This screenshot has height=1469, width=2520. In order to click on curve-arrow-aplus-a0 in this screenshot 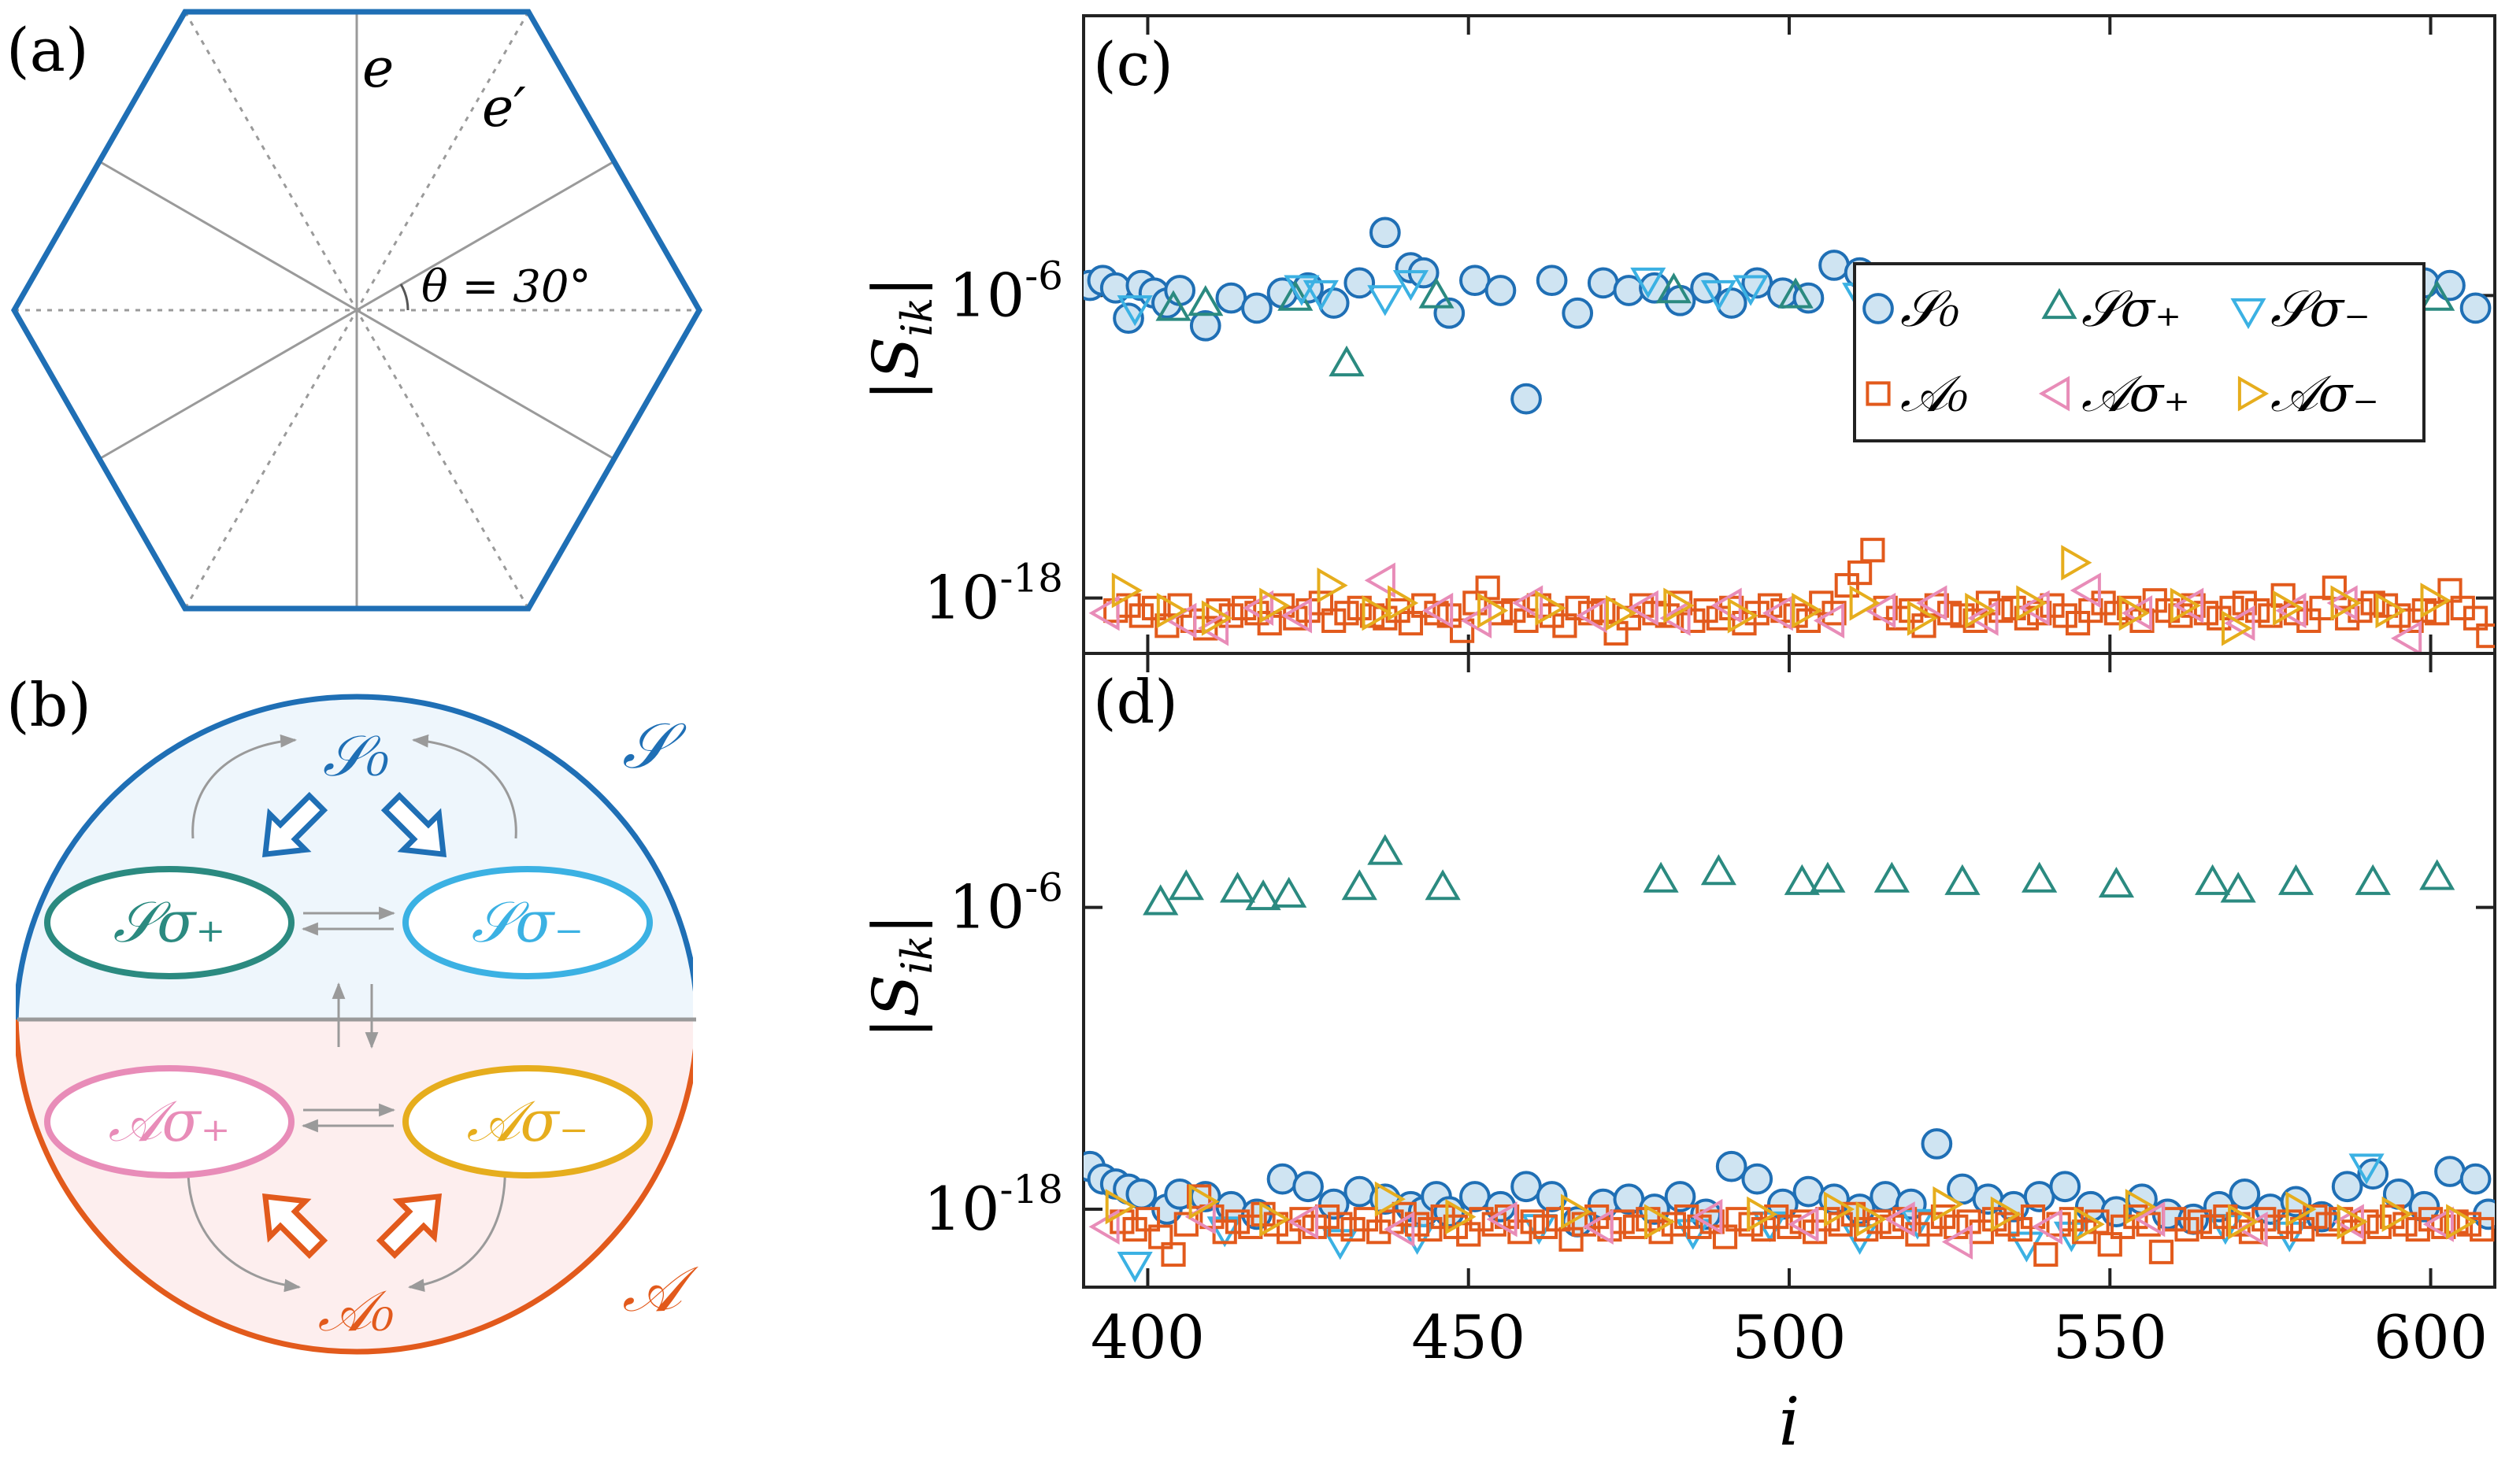, I will do `click(244, 1223)`.